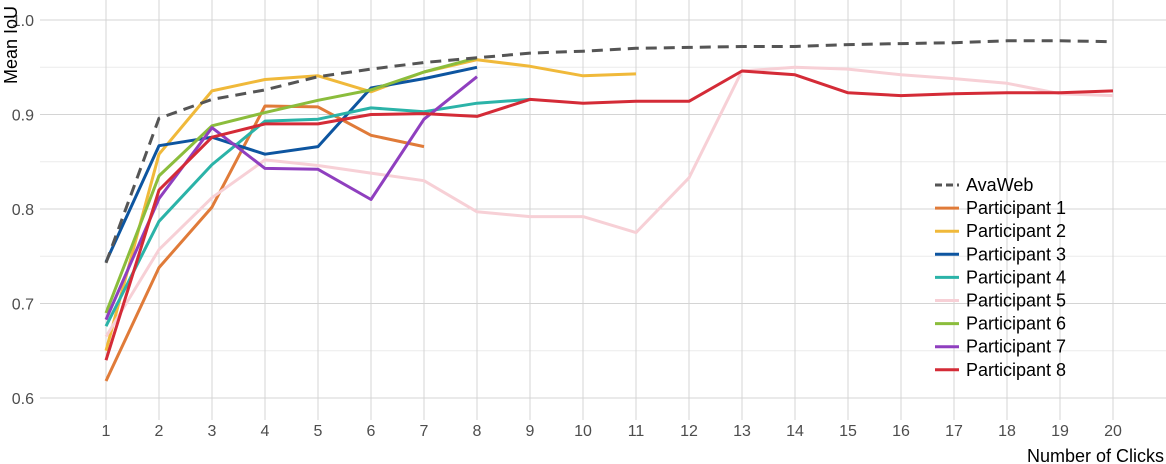 Image resolution: width=1166 pixels, height=464 pixels. What do you see at coordinates (530, 431) in the screenshot?
I see `x-tick-label: 9` at bounding box center [530, 431].